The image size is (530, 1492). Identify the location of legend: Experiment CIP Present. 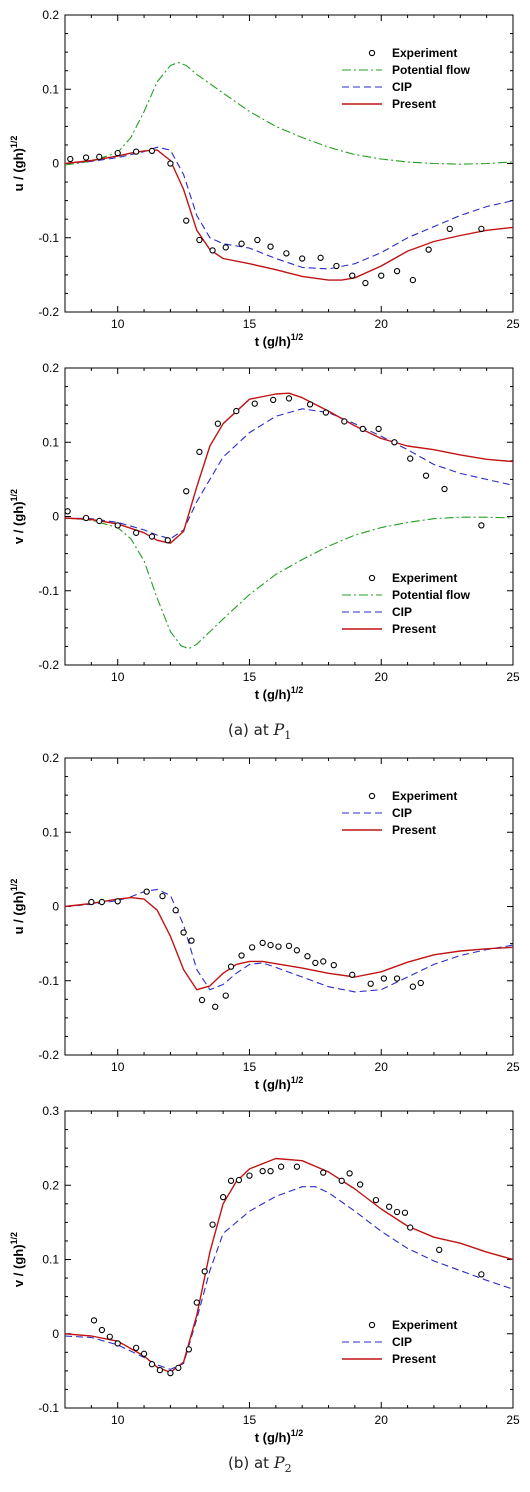
(399, 1342).